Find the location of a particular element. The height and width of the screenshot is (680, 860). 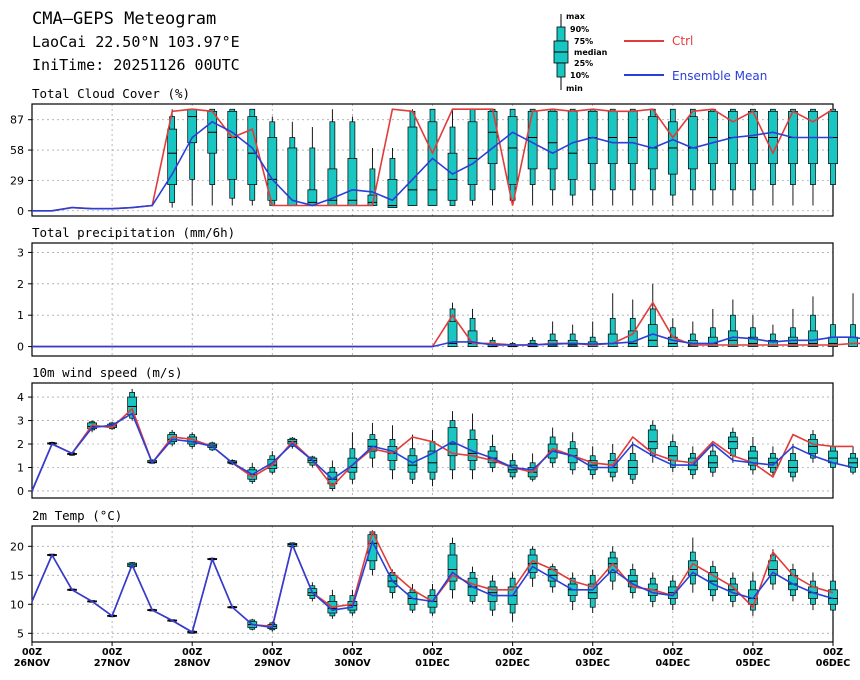

y-tick-label: 29 is located at coordinates (17, 180).